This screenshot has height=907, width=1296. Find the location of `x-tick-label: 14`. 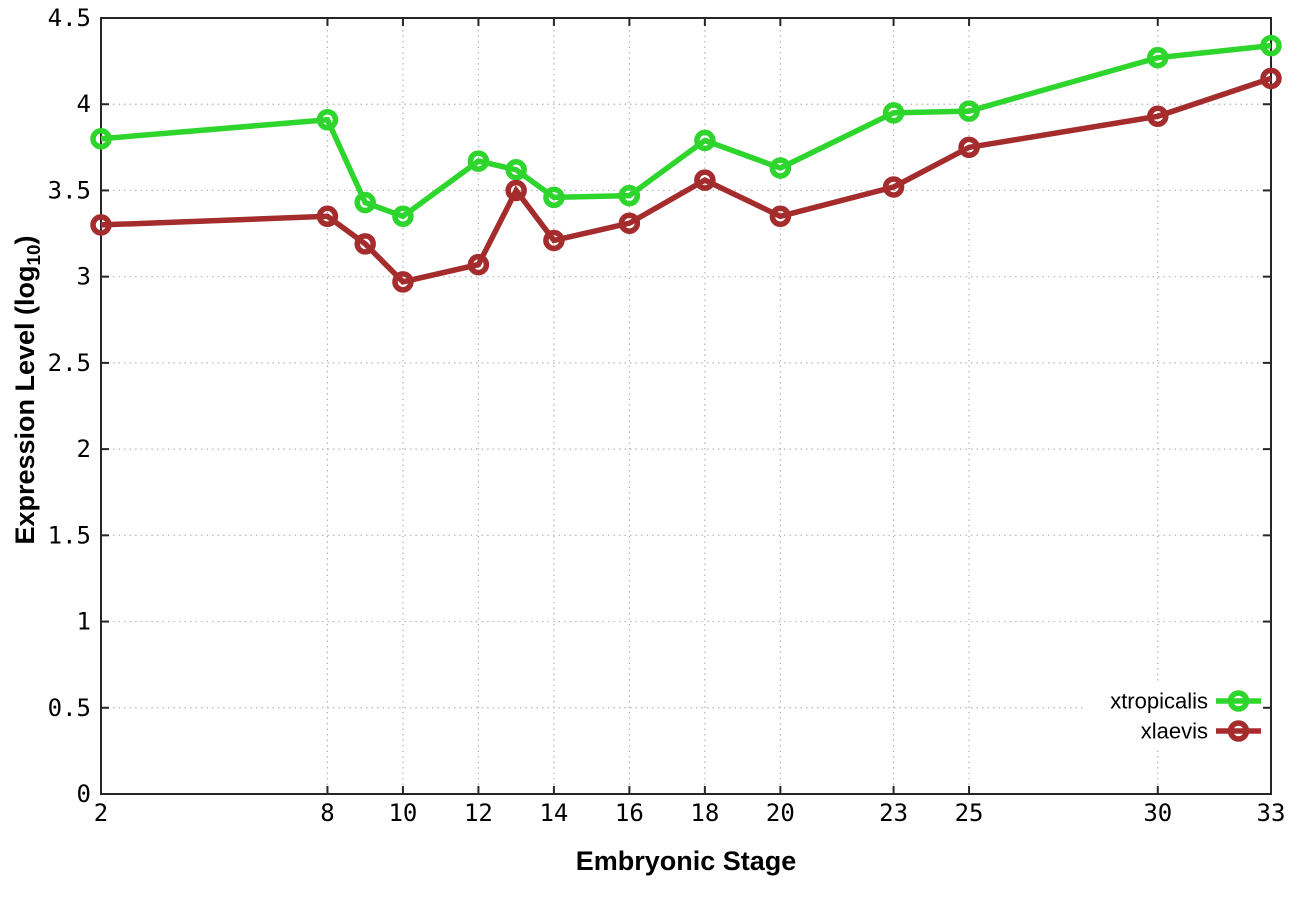

x-tick-label: 14 is located at coordinates (553, 813).